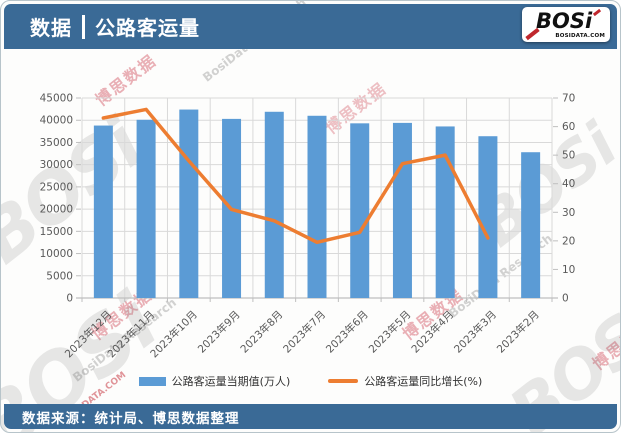 The image size is (621, 433). Describe the element at coordinates (310, 26) in the screenshot. I see `header-bar: 数据 公路客运量` at that location.